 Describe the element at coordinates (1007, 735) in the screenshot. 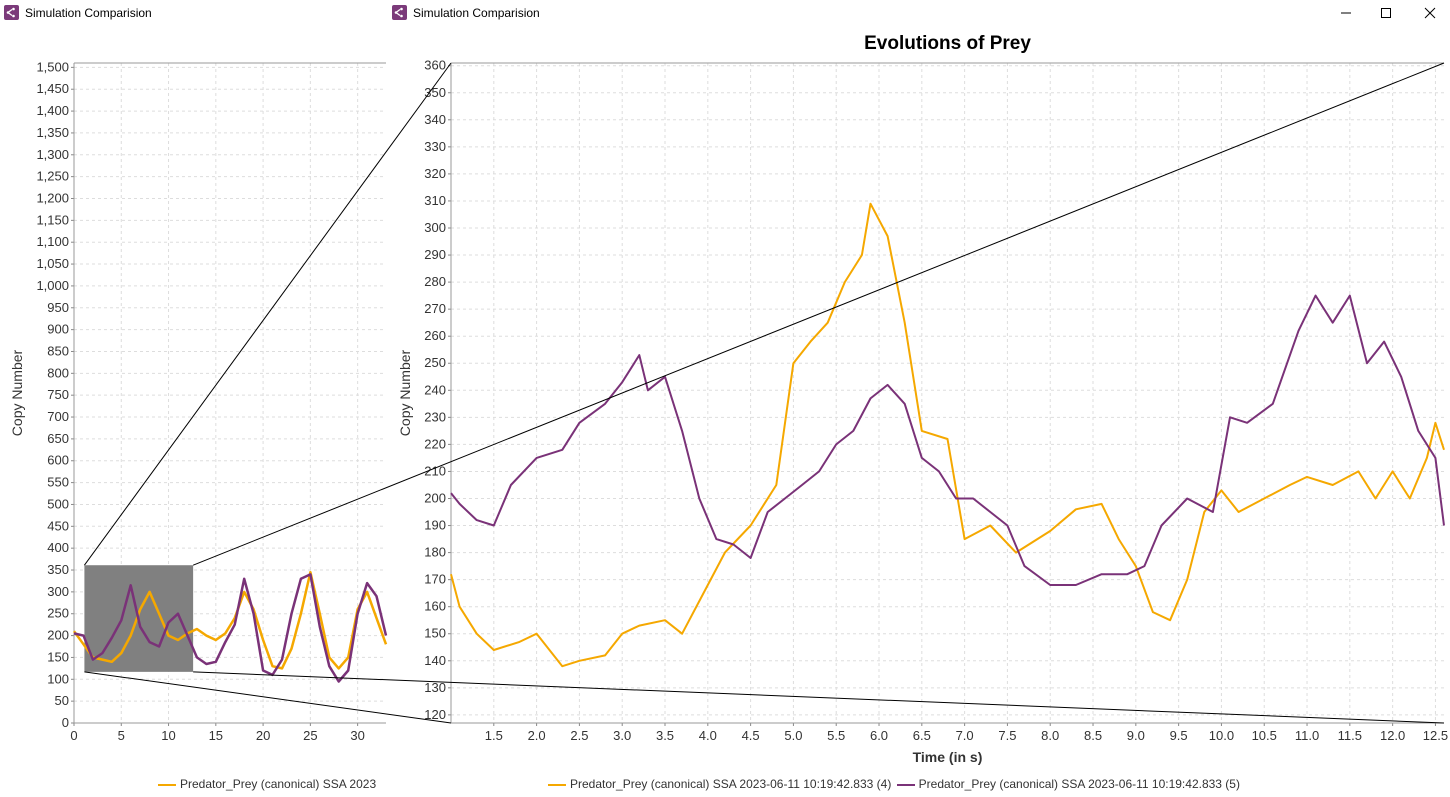

I see `x-tick-label: 7.5` at that location.